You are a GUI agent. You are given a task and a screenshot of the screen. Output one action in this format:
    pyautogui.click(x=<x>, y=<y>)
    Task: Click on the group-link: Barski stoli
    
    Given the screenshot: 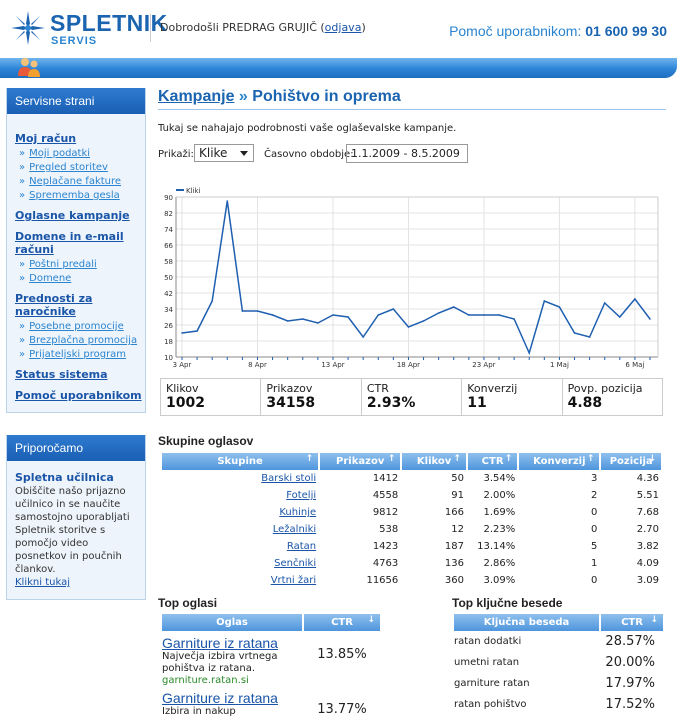 What is the action you would take?
    pyautogui.click(x=289, y=478)
    